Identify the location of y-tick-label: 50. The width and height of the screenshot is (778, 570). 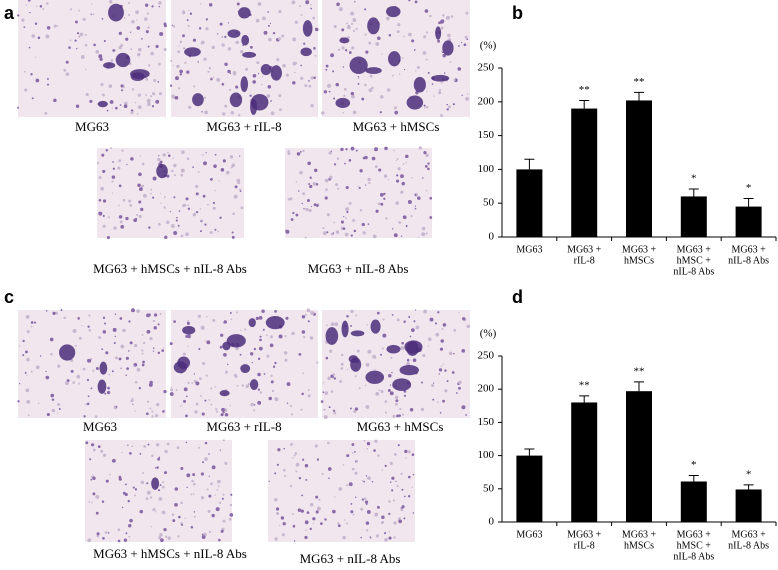
(489, 488).